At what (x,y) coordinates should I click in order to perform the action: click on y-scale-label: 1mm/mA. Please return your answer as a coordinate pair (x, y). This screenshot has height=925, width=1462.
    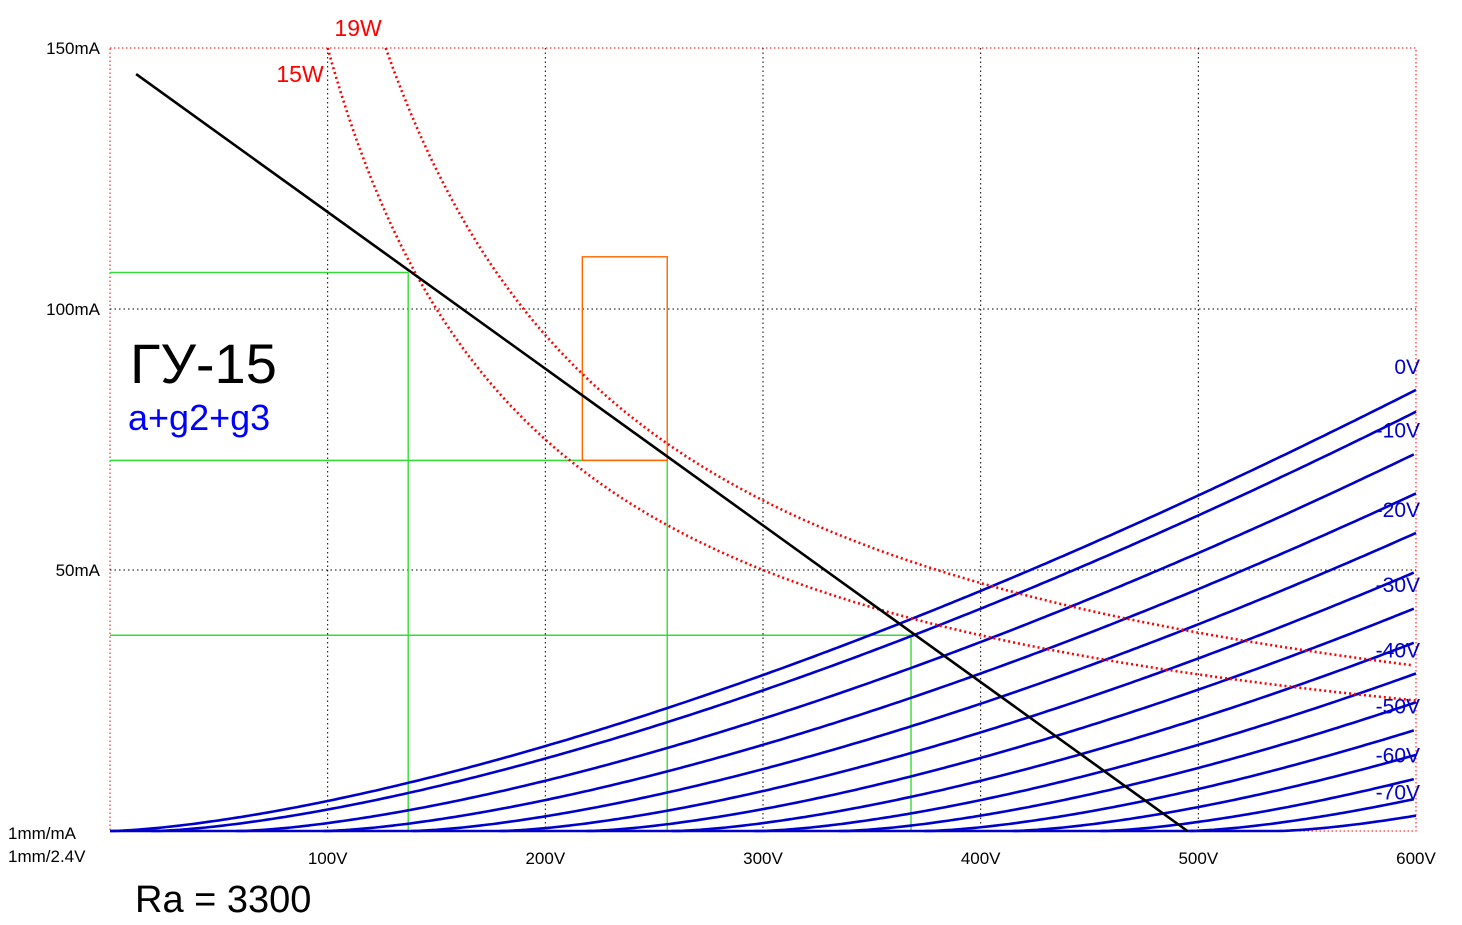
    Looking at the image, I should click on (42, 833).